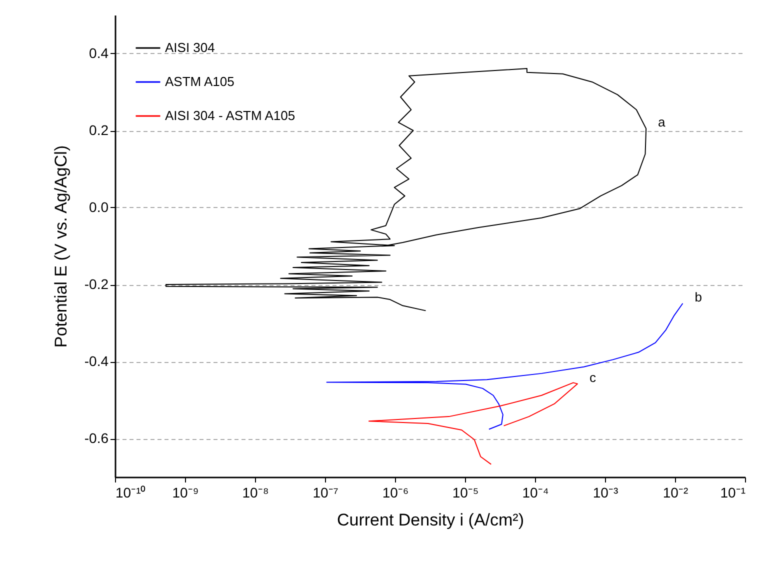 The image size is (763, 565). I want to click on annotation: a, so click(662, 122).